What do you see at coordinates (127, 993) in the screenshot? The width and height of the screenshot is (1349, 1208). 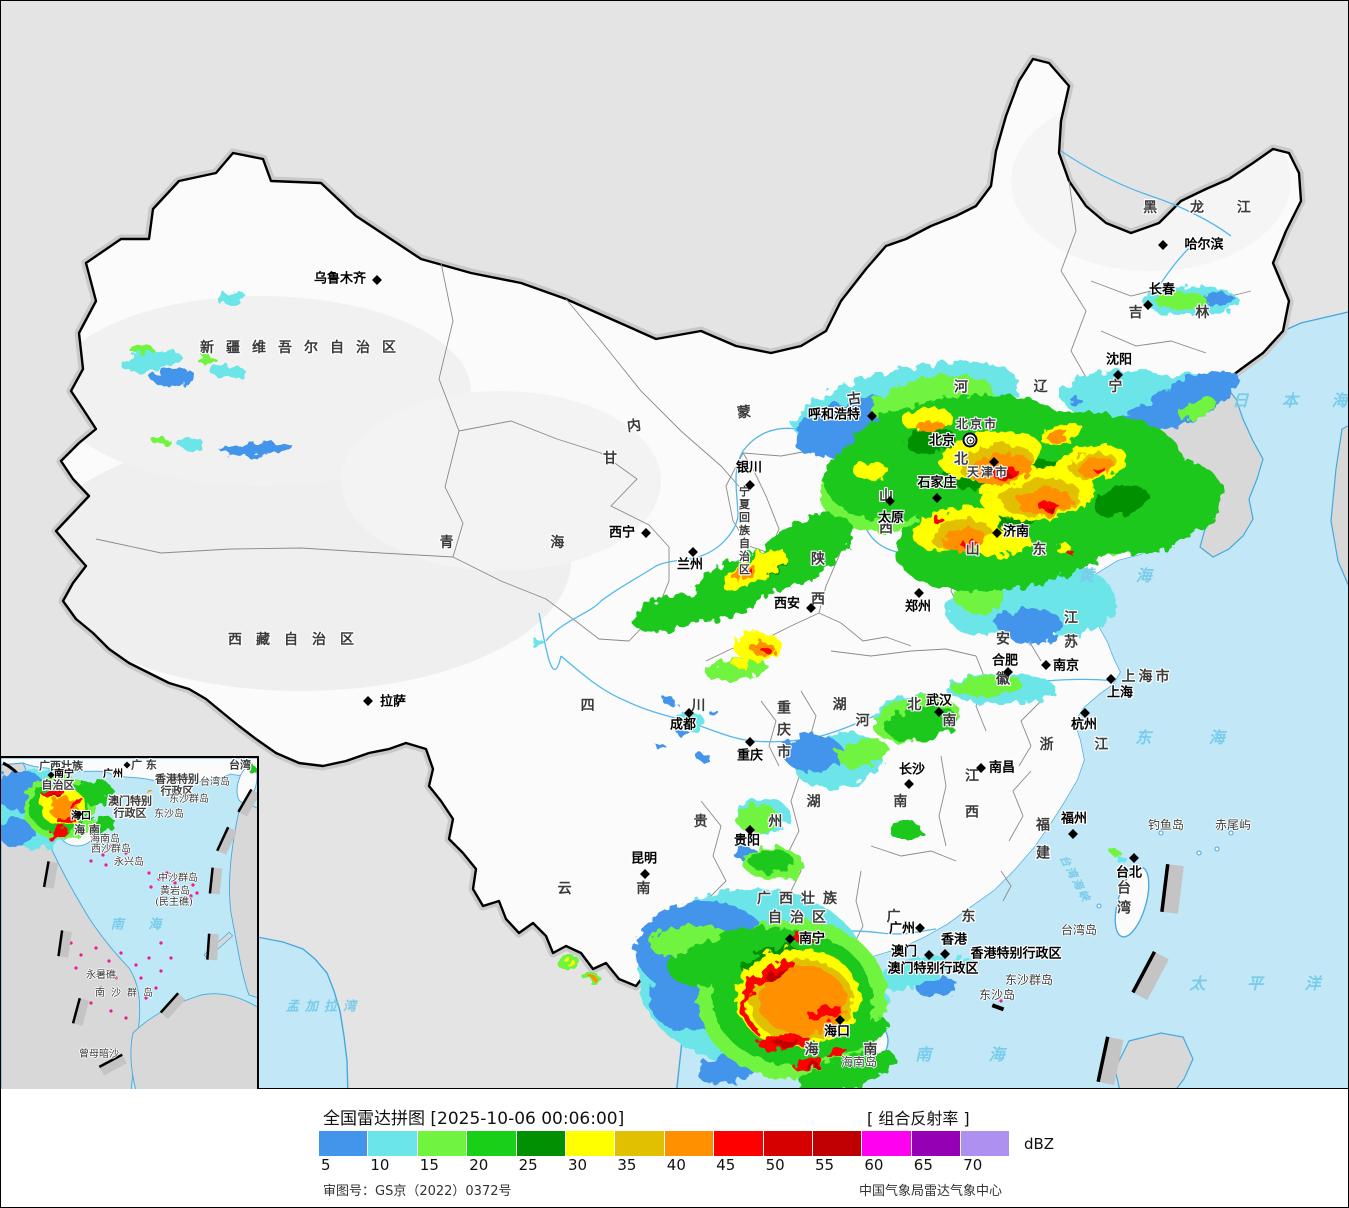 I see `island-label: 南沙群岛` at bounding box center [127, 993].